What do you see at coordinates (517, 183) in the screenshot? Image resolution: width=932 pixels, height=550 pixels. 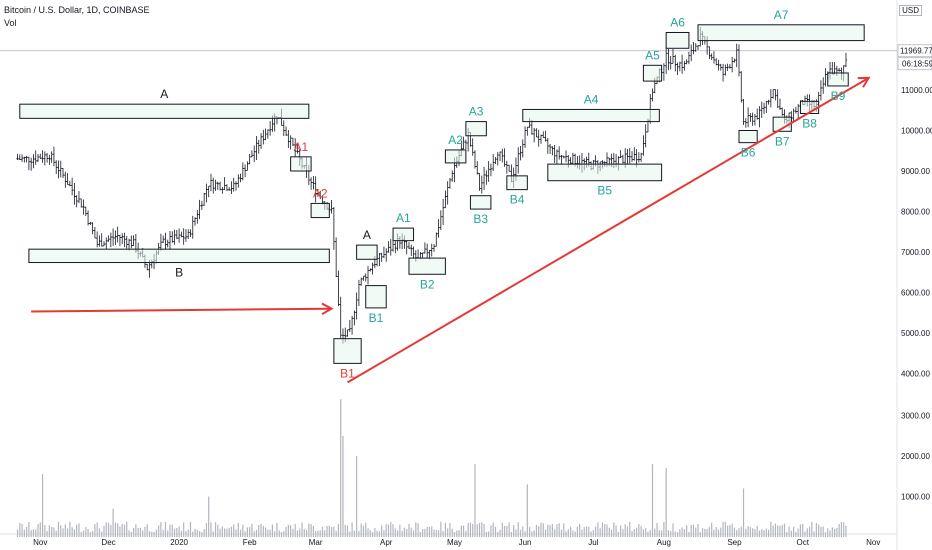 I see `zone-box-b4` at bounding box center [517, 183].